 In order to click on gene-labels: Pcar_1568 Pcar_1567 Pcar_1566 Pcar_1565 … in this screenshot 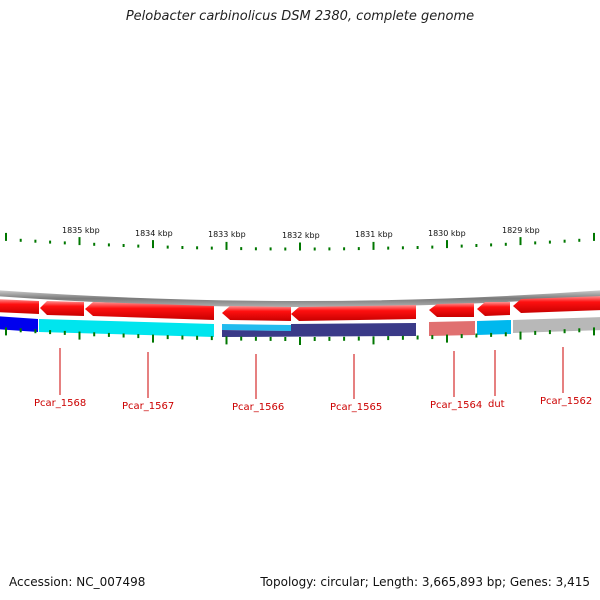, I will do `click(313, 404)`.